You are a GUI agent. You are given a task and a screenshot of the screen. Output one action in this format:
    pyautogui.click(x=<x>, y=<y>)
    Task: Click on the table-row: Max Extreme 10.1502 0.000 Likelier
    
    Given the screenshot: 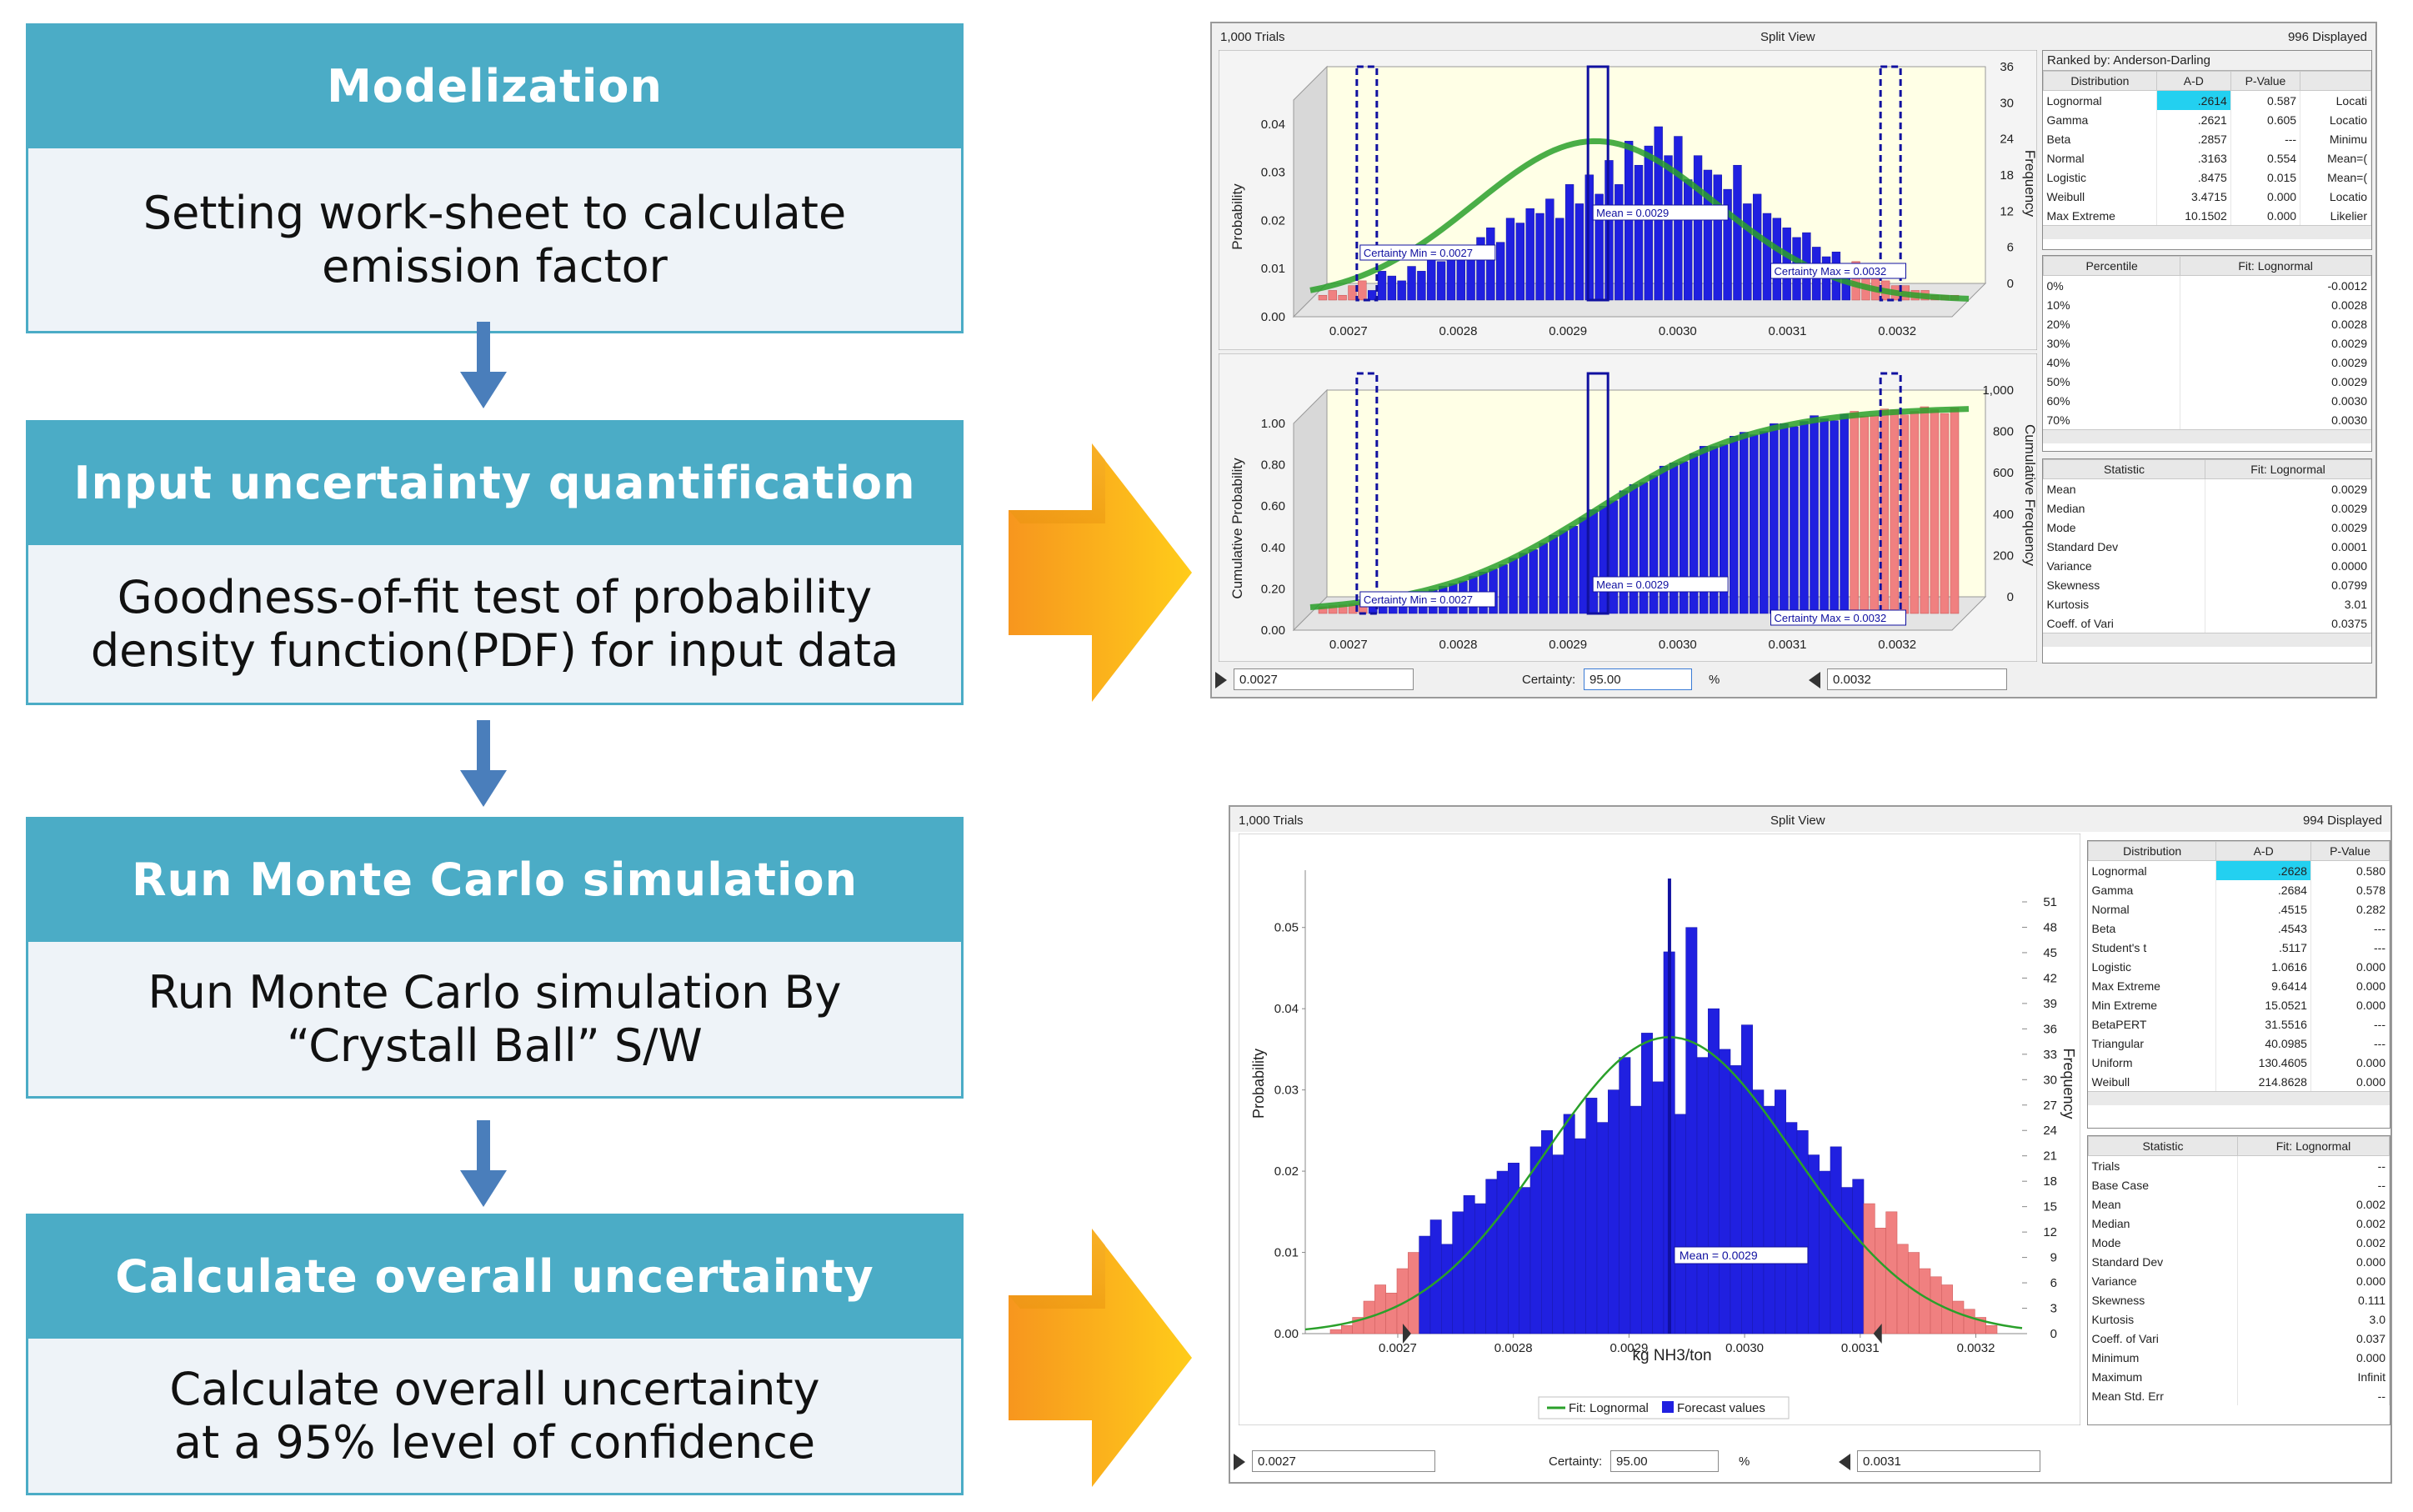 What is the action you would take?
    pyautogui.click(x=2207, y=215)
    